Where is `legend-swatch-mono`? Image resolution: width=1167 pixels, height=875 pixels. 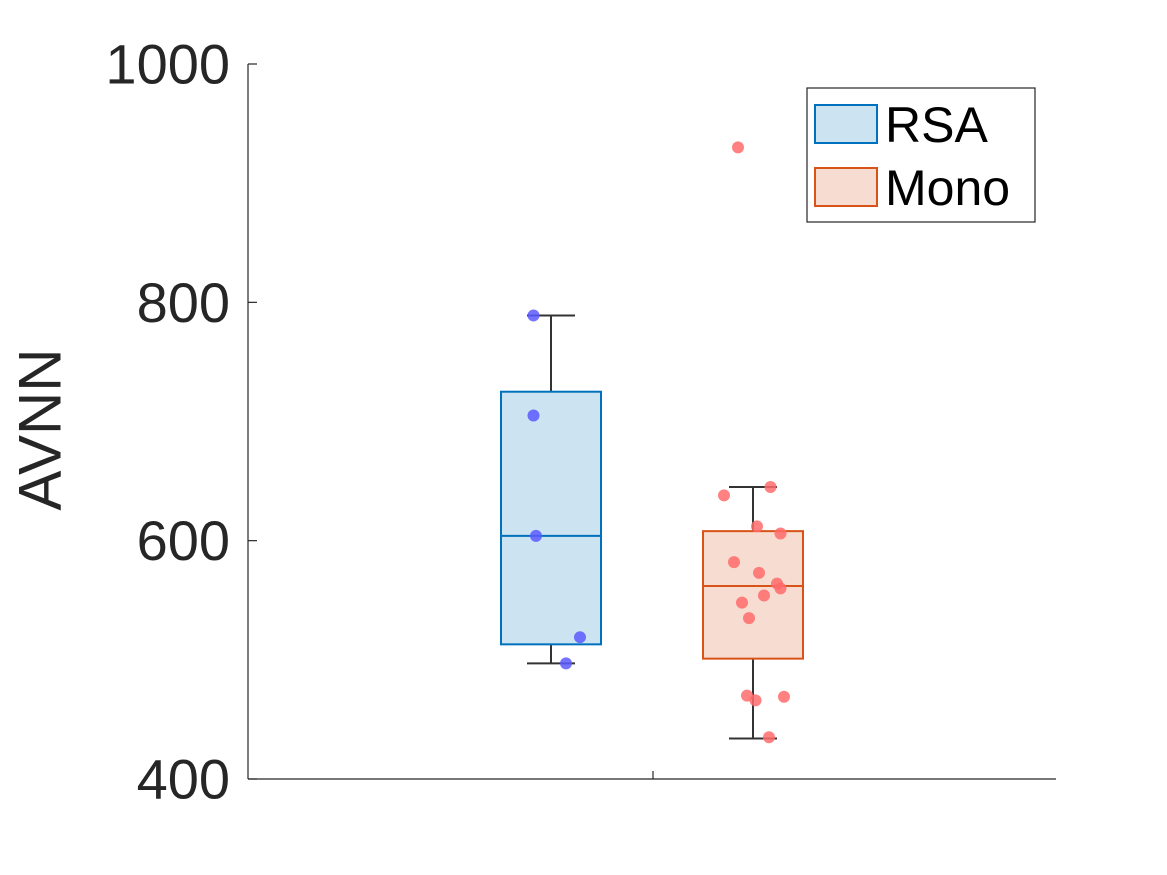 legend-swatch-mono is located at coordinates (846, 187).